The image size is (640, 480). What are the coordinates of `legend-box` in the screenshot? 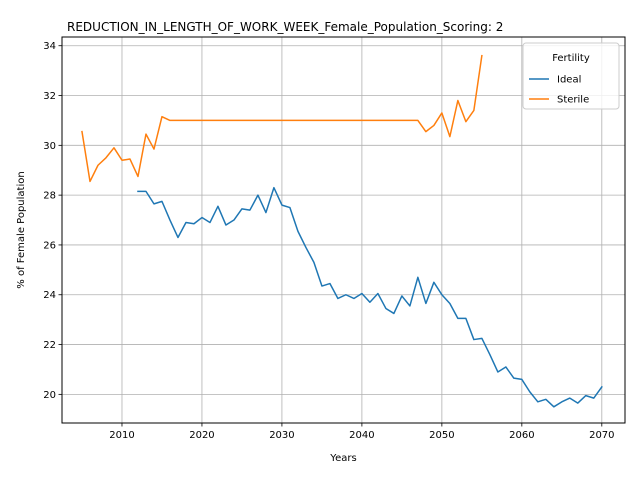 It's located at (571, 76).